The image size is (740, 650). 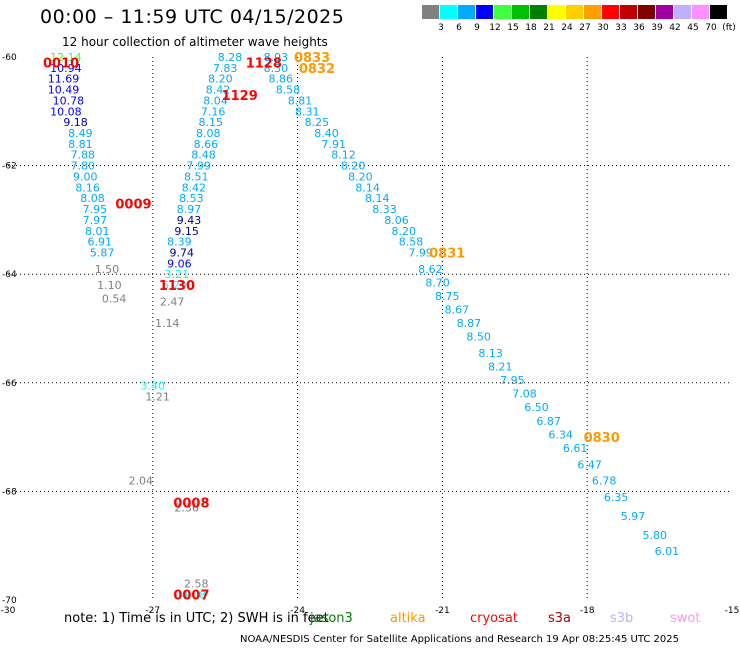 What do you see at coordinates (196, 176) in the screenshot?
I see `swh-value-label: 8.51` at bounding box center [196, 176].